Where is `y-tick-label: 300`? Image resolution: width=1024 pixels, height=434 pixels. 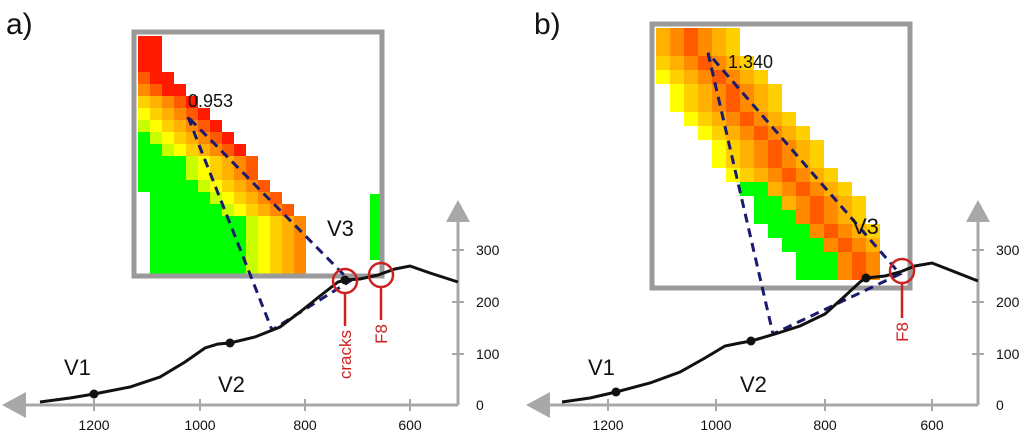
y-tick-label: 300 is located at coordinates (1008, 250).